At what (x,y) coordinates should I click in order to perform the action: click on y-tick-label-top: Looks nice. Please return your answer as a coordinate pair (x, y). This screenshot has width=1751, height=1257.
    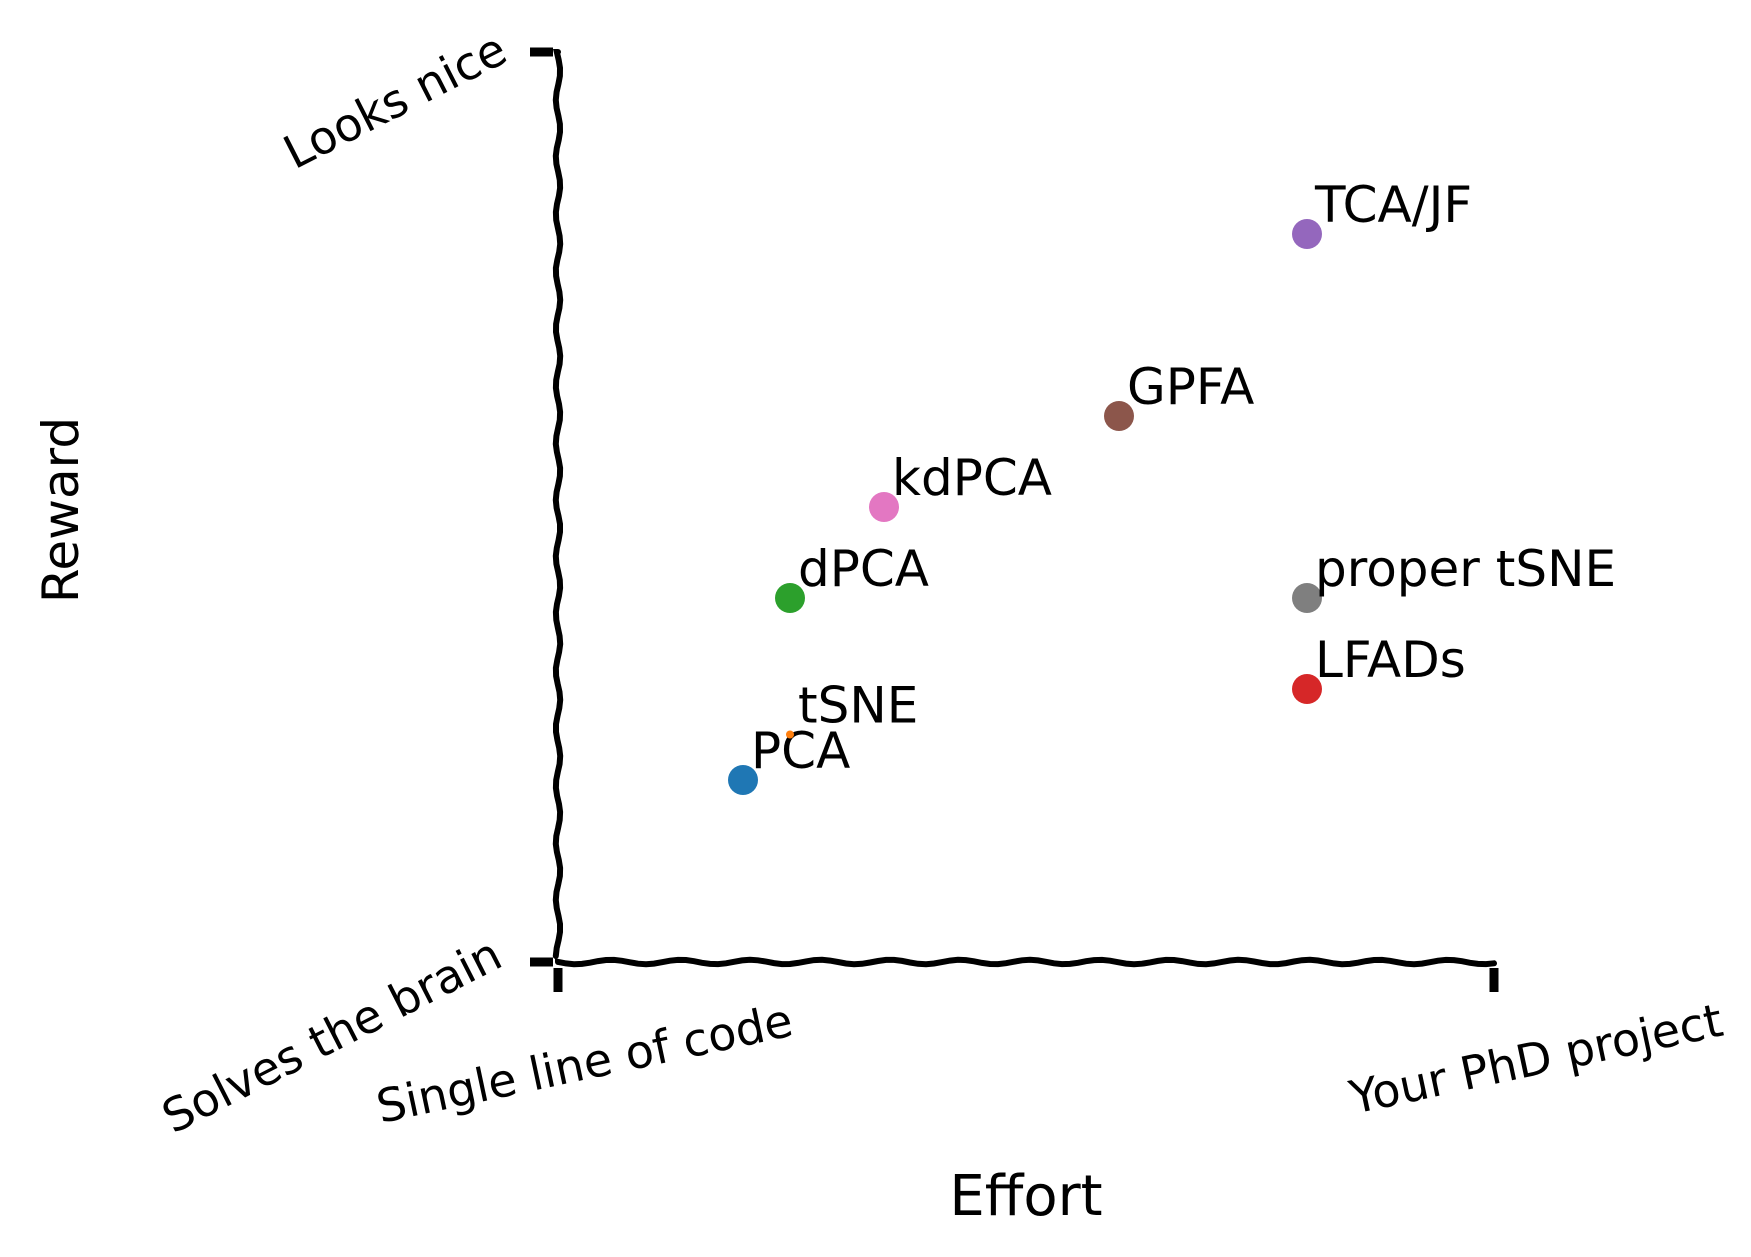
    Looking at the image, I should click on (395, 101).